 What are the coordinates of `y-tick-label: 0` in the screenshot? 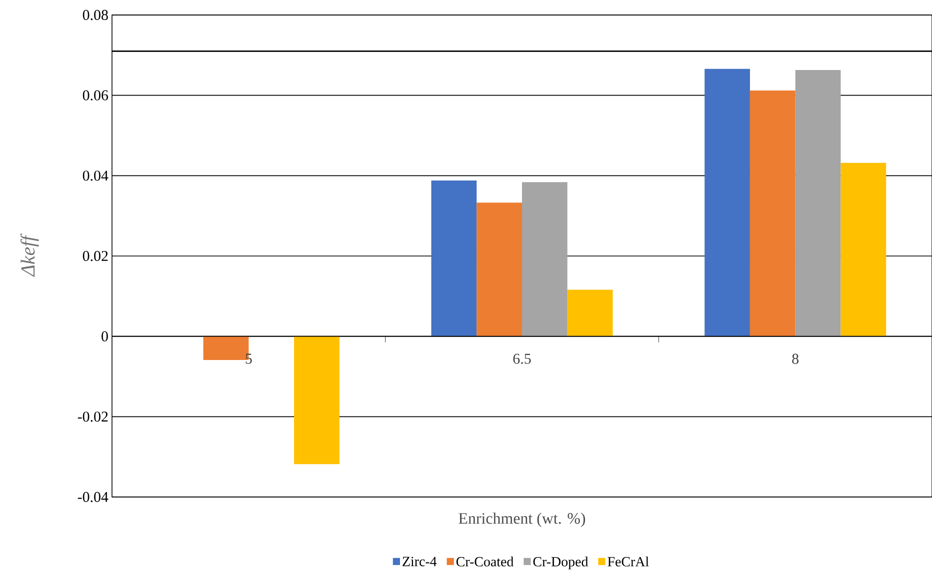 It's located at (105, 336).